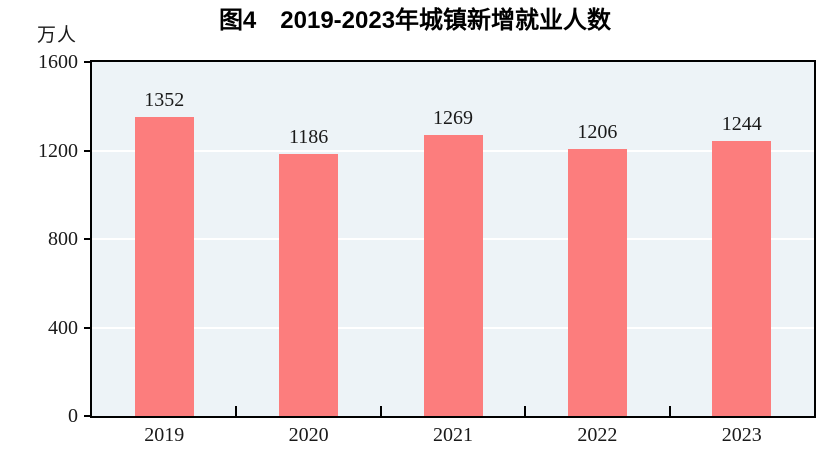 The height and width of the screenshot is (463, 830). I want to click on y-axis-tick-label: 0, so click(73, 416).